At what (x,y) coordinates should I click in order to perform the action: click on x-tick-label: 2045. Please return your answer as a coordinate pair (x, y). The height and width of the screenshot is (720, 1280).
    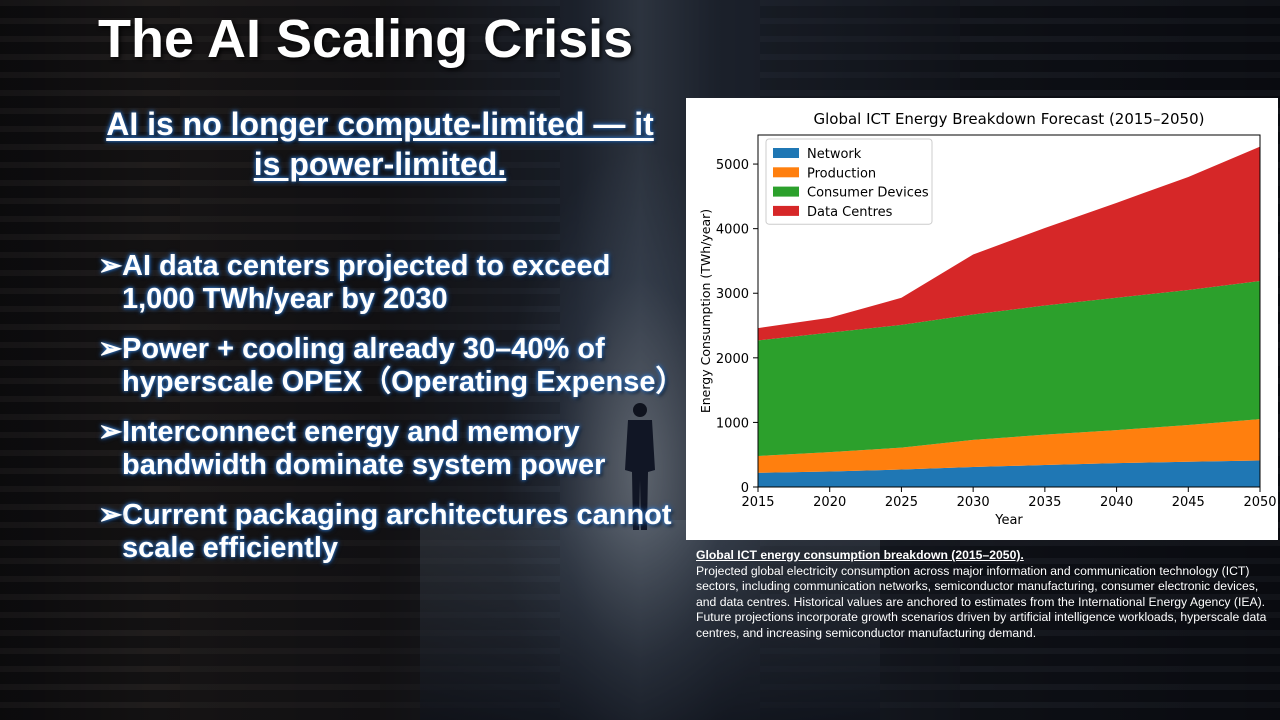
    Looking at the image, I should click on (1188, 502).